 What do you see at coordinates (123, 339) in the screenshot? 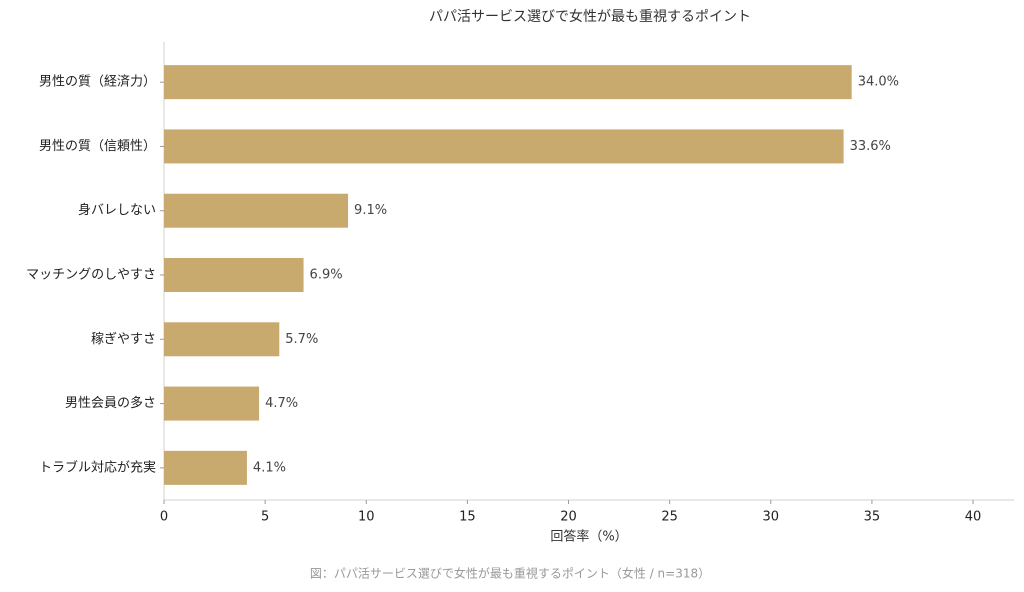
I see `y-tick-label: 稼ぎやすさ` at bounding box center [123, 339].